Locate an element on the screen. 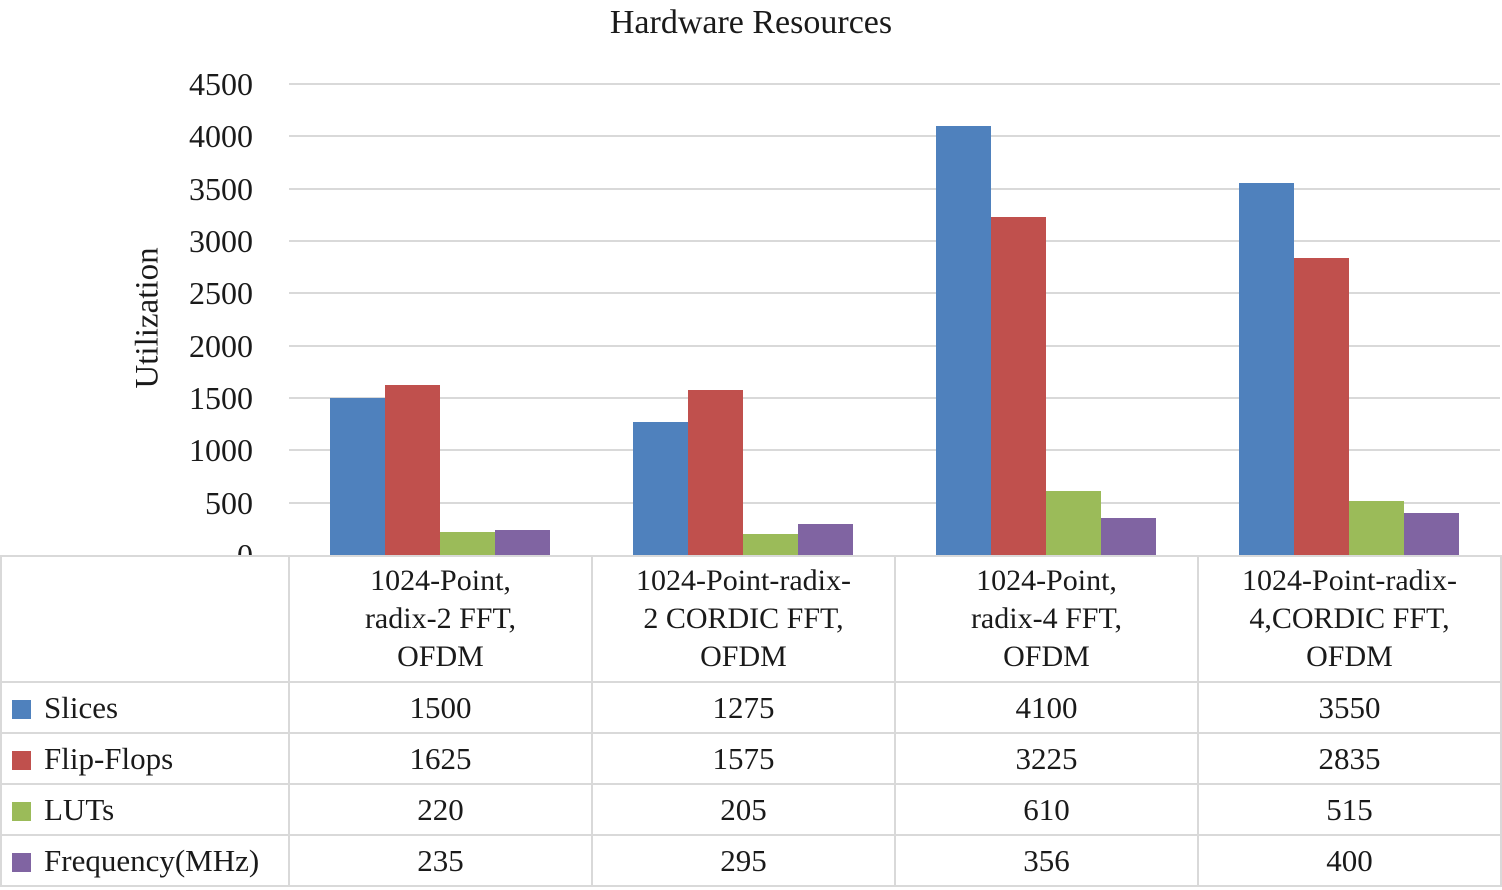 The width and height of the screenshot is (1502, 890). series-label-cell: LUTs is located at coordinates (145, 809).